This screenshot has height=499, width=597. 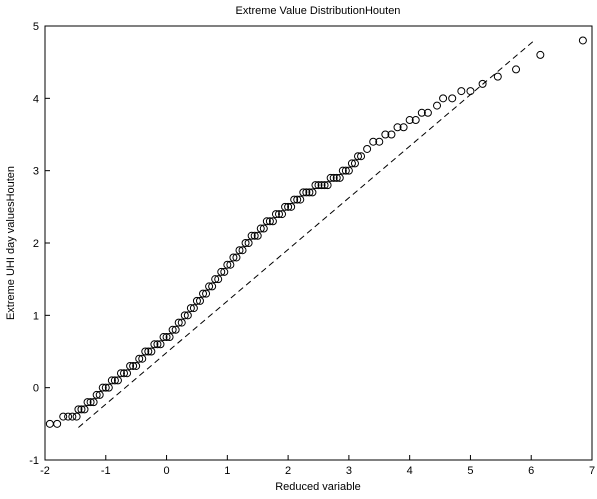 I want to click on y-tick-label: 3, so click(x=36, y=172).